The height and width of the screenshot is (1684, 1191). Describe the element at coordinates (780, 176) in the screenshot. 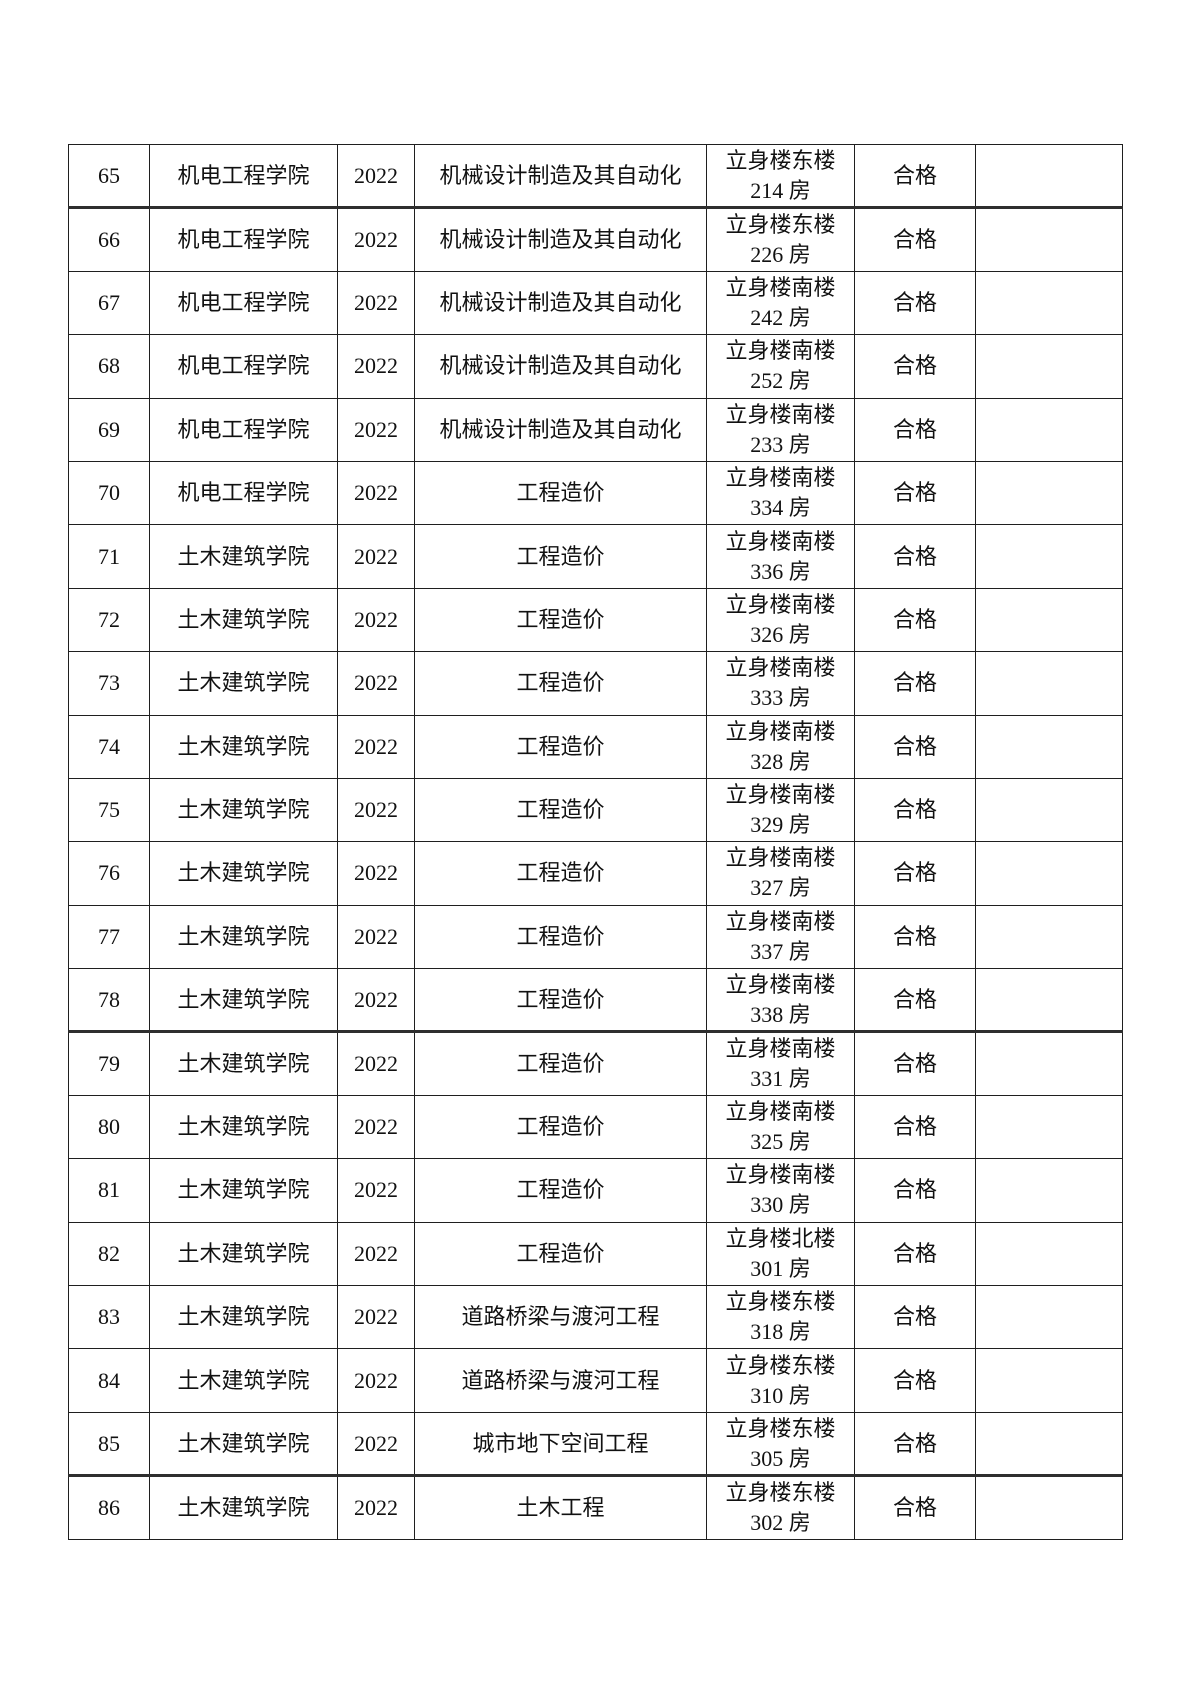

I see `cell-location: 立身楼东楼 214 房` at that location.